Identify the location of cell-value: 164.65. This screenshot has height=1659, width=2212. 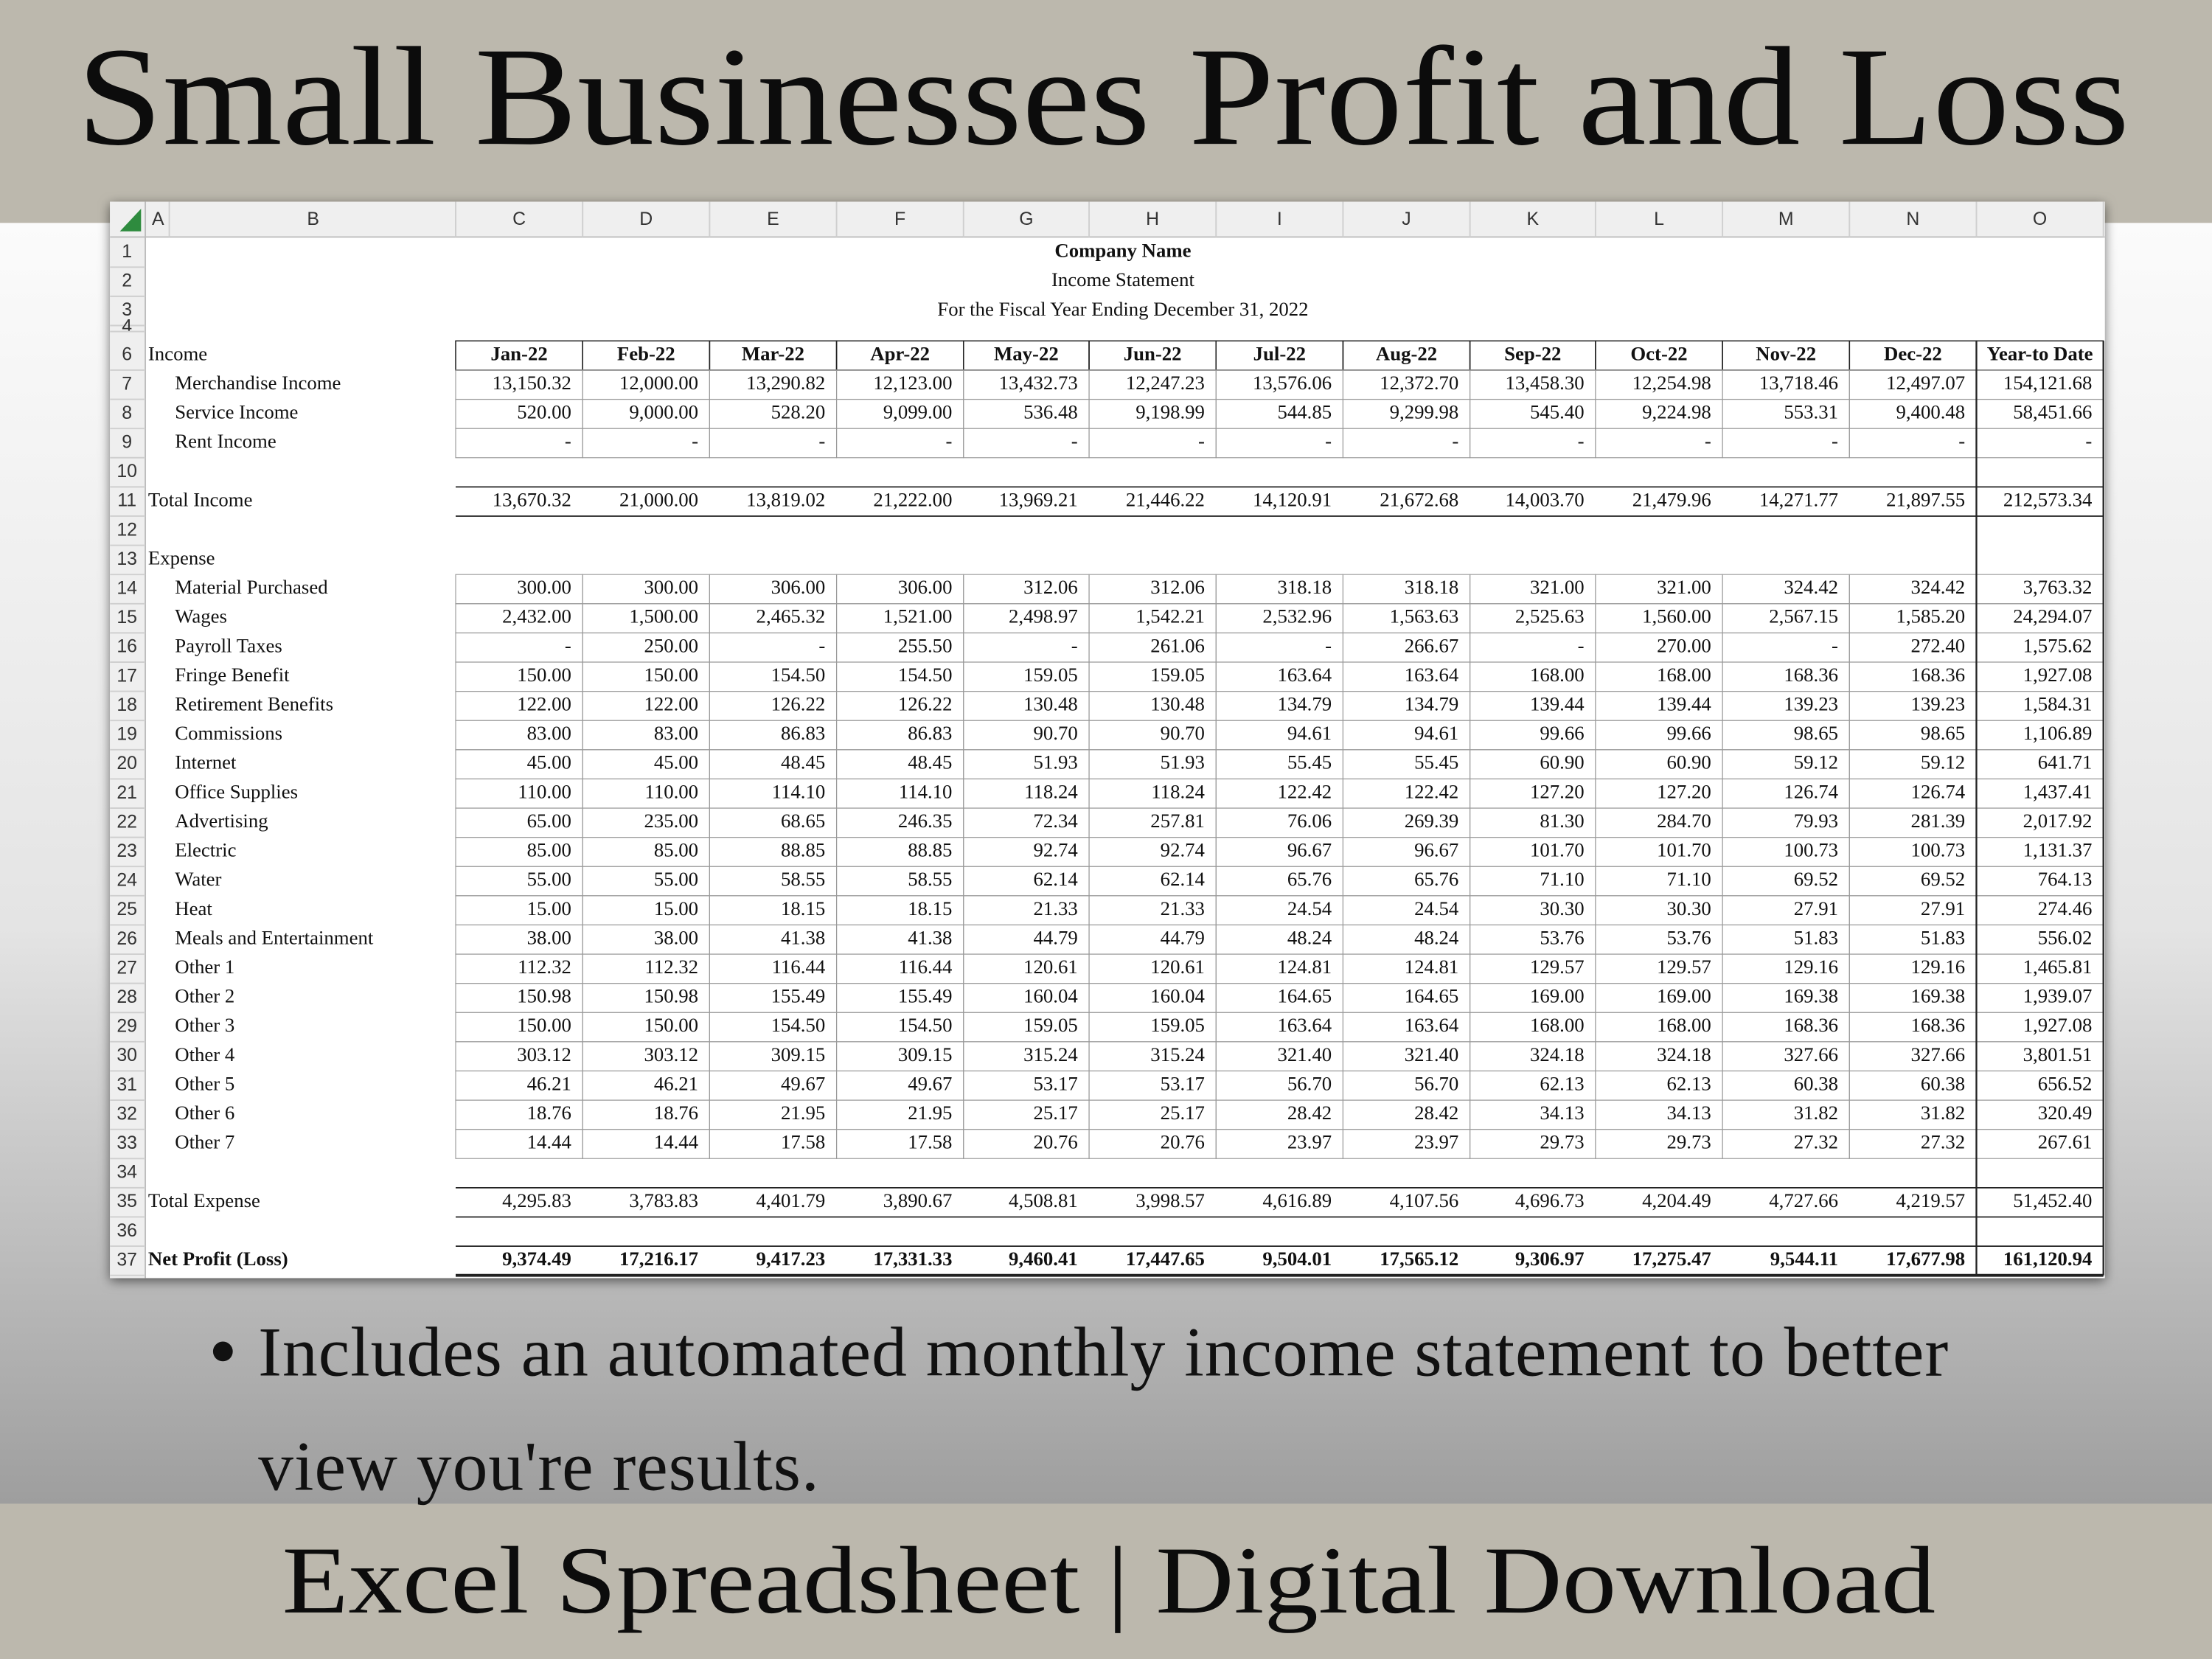
(1432, 996).